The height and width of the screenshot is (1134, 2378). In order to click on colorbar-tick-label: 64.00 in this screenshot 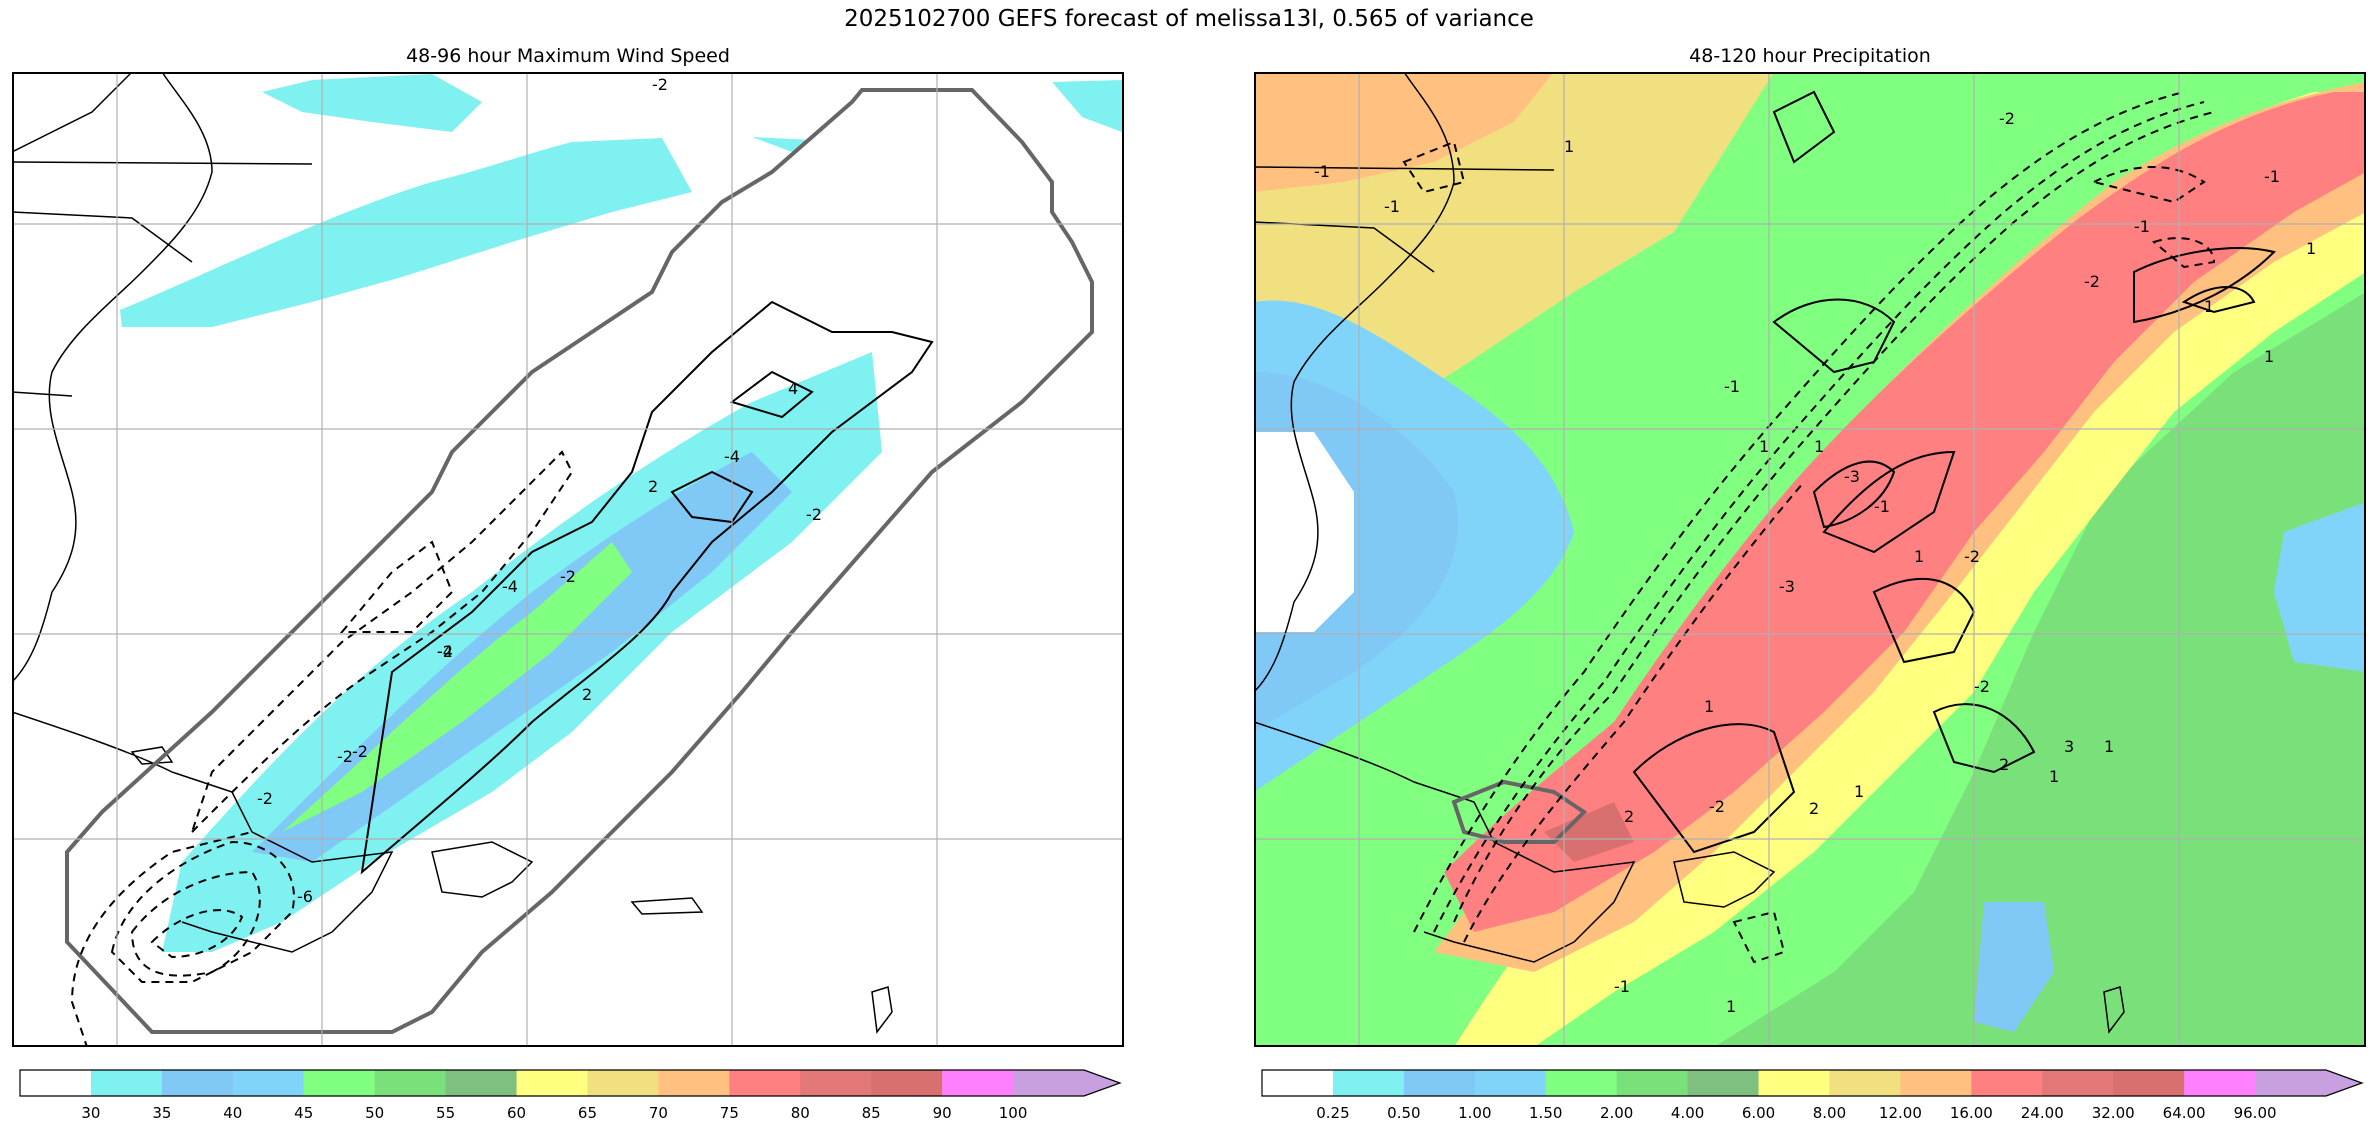, I will do `click(2184, 1113)`.